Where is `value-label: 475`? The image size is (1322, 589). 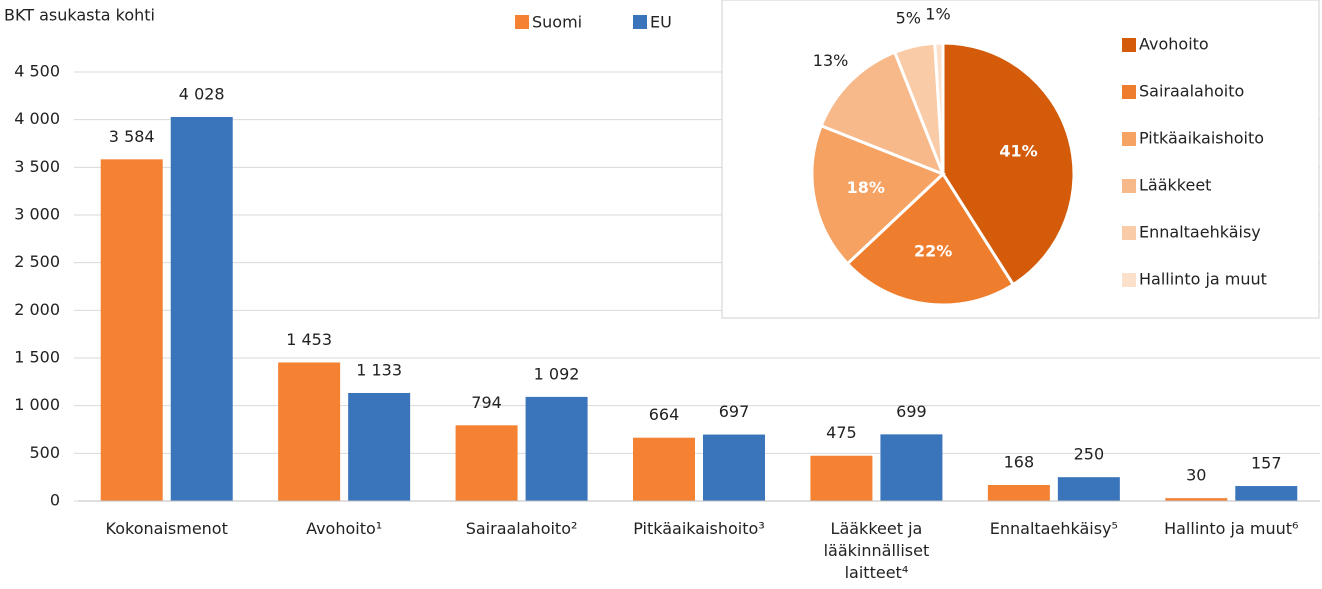
value-label: 475 is located at coordinates (841, 432).